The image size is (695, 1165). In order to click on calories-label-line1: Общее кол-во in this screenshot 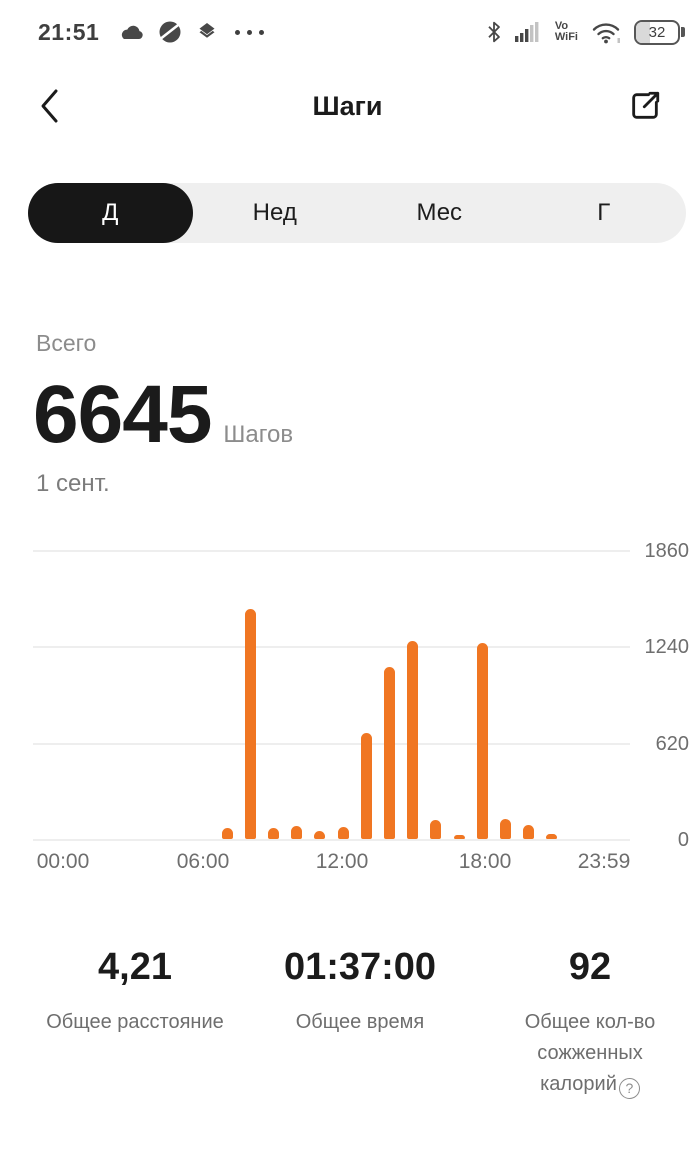, I will do `click(590, 1021)`.